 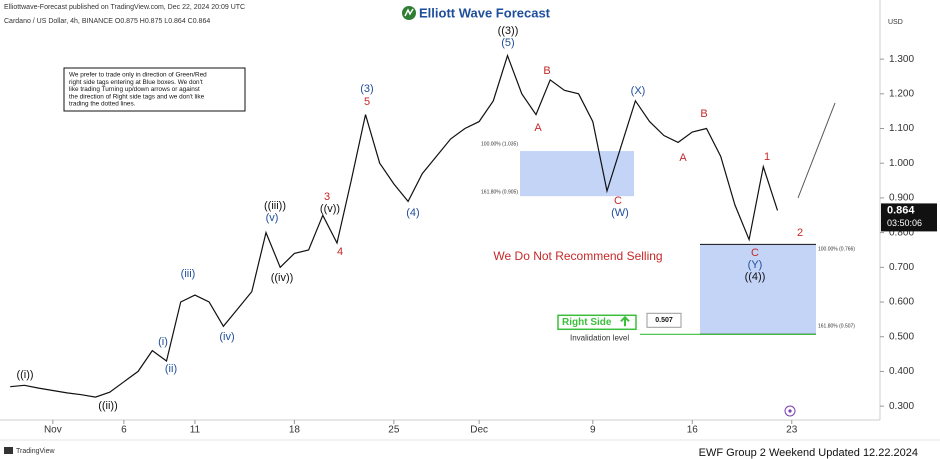 What do you see at coordinates (409, 12) in the screenshot?
I see `logo-wave` at bounding box center [409, 12].